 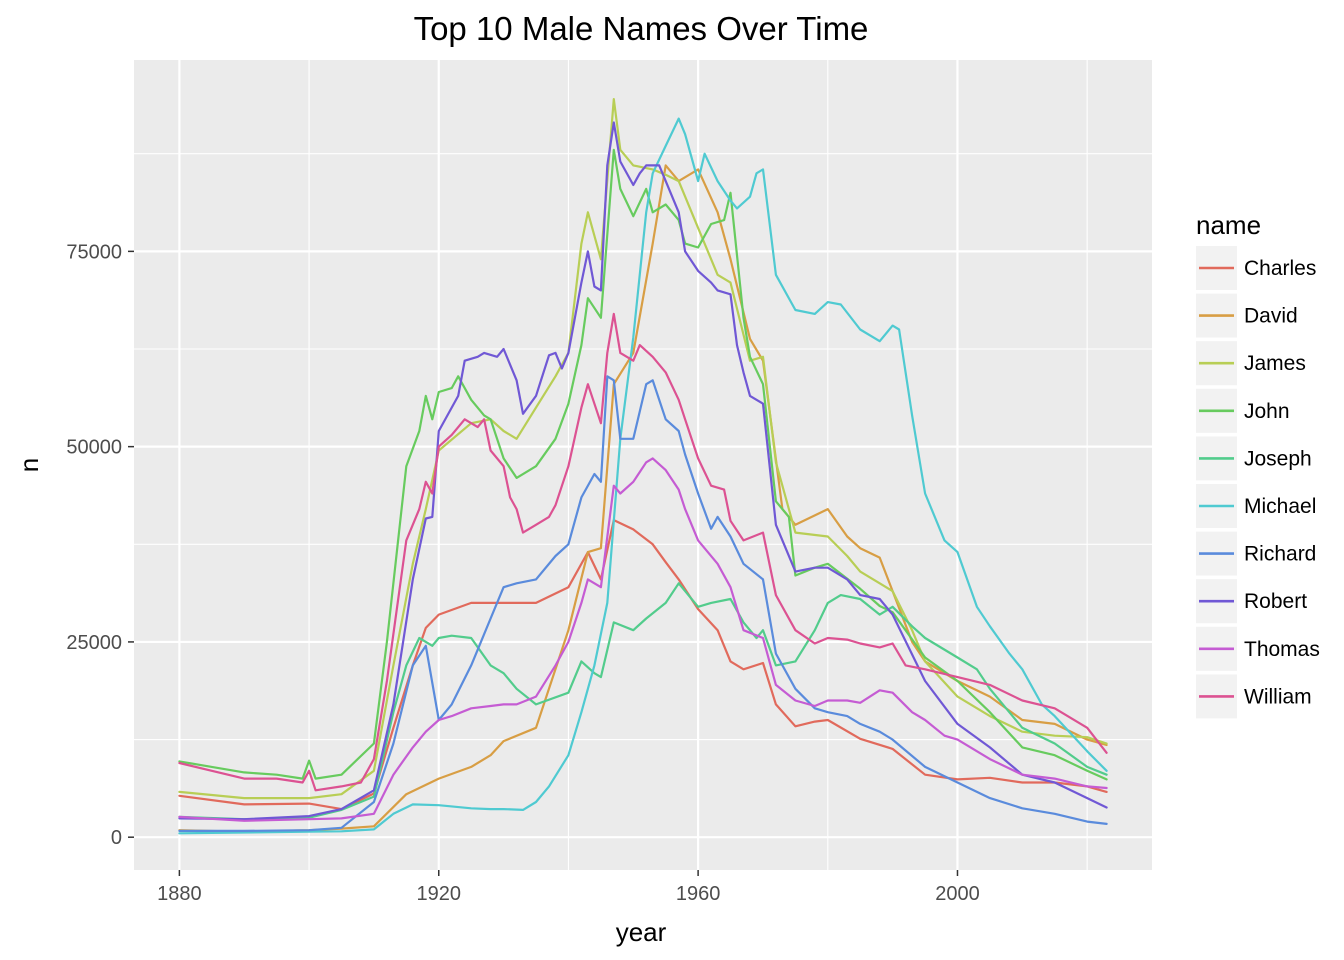 What do you see at coordinates (1275, 363) in the screenshot?
I see `legend-label: James` at bounding box center [1275, 363].